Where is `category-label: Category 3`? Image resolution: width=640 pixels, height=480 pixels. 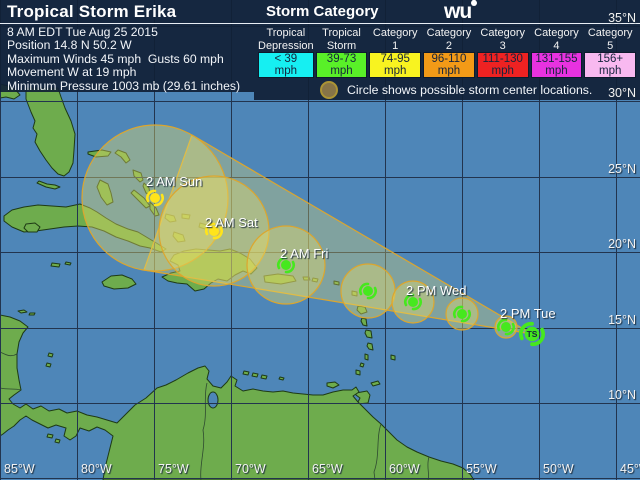
category-label: Category 3 is located at coordinates (503, 39).